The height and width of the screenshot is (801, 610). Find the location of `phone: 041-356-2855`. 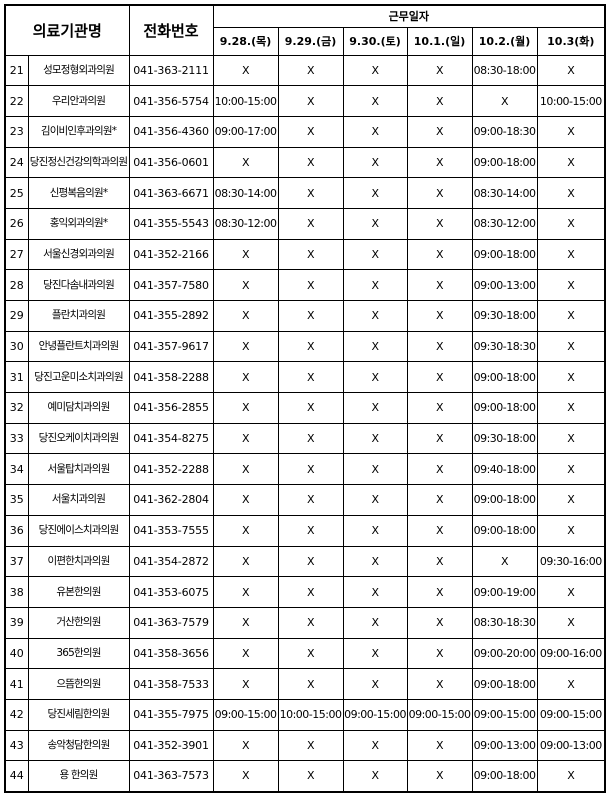

phone: 041-356-2855 is located at coordinates (171, 408).